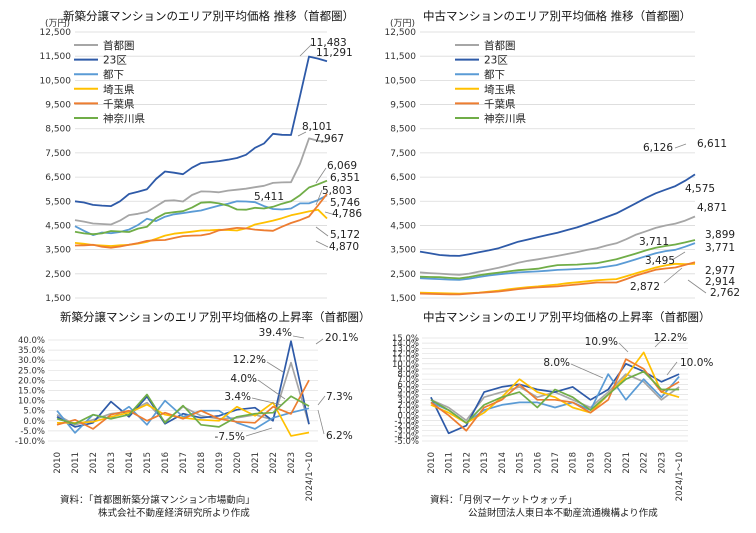  Describe the element at coordinates (700, 189) in the screenshot. I see `used-price-data-label: 4,575` at that location.